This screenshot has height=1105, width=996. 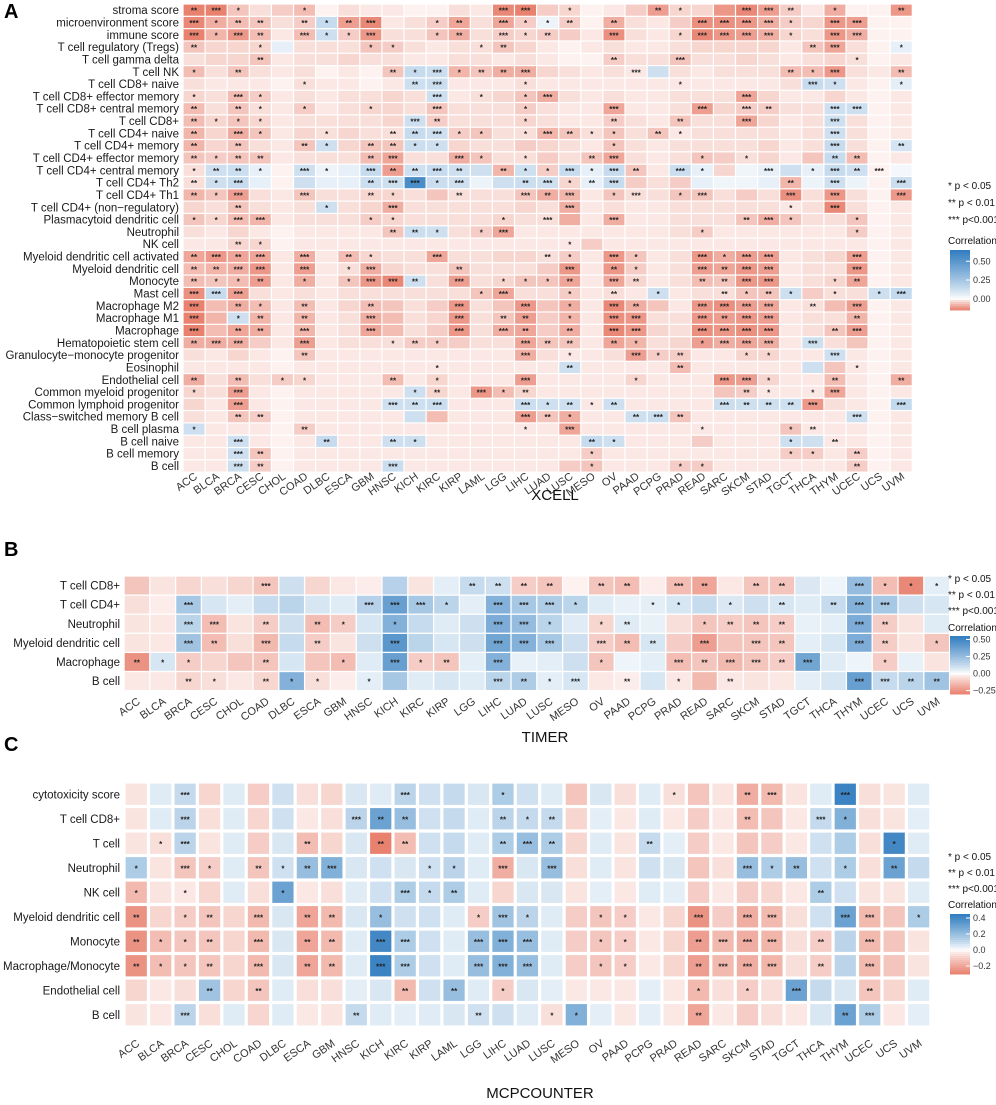 I want to click on x-tick-label: KIRC, so click(x=412, y=708).